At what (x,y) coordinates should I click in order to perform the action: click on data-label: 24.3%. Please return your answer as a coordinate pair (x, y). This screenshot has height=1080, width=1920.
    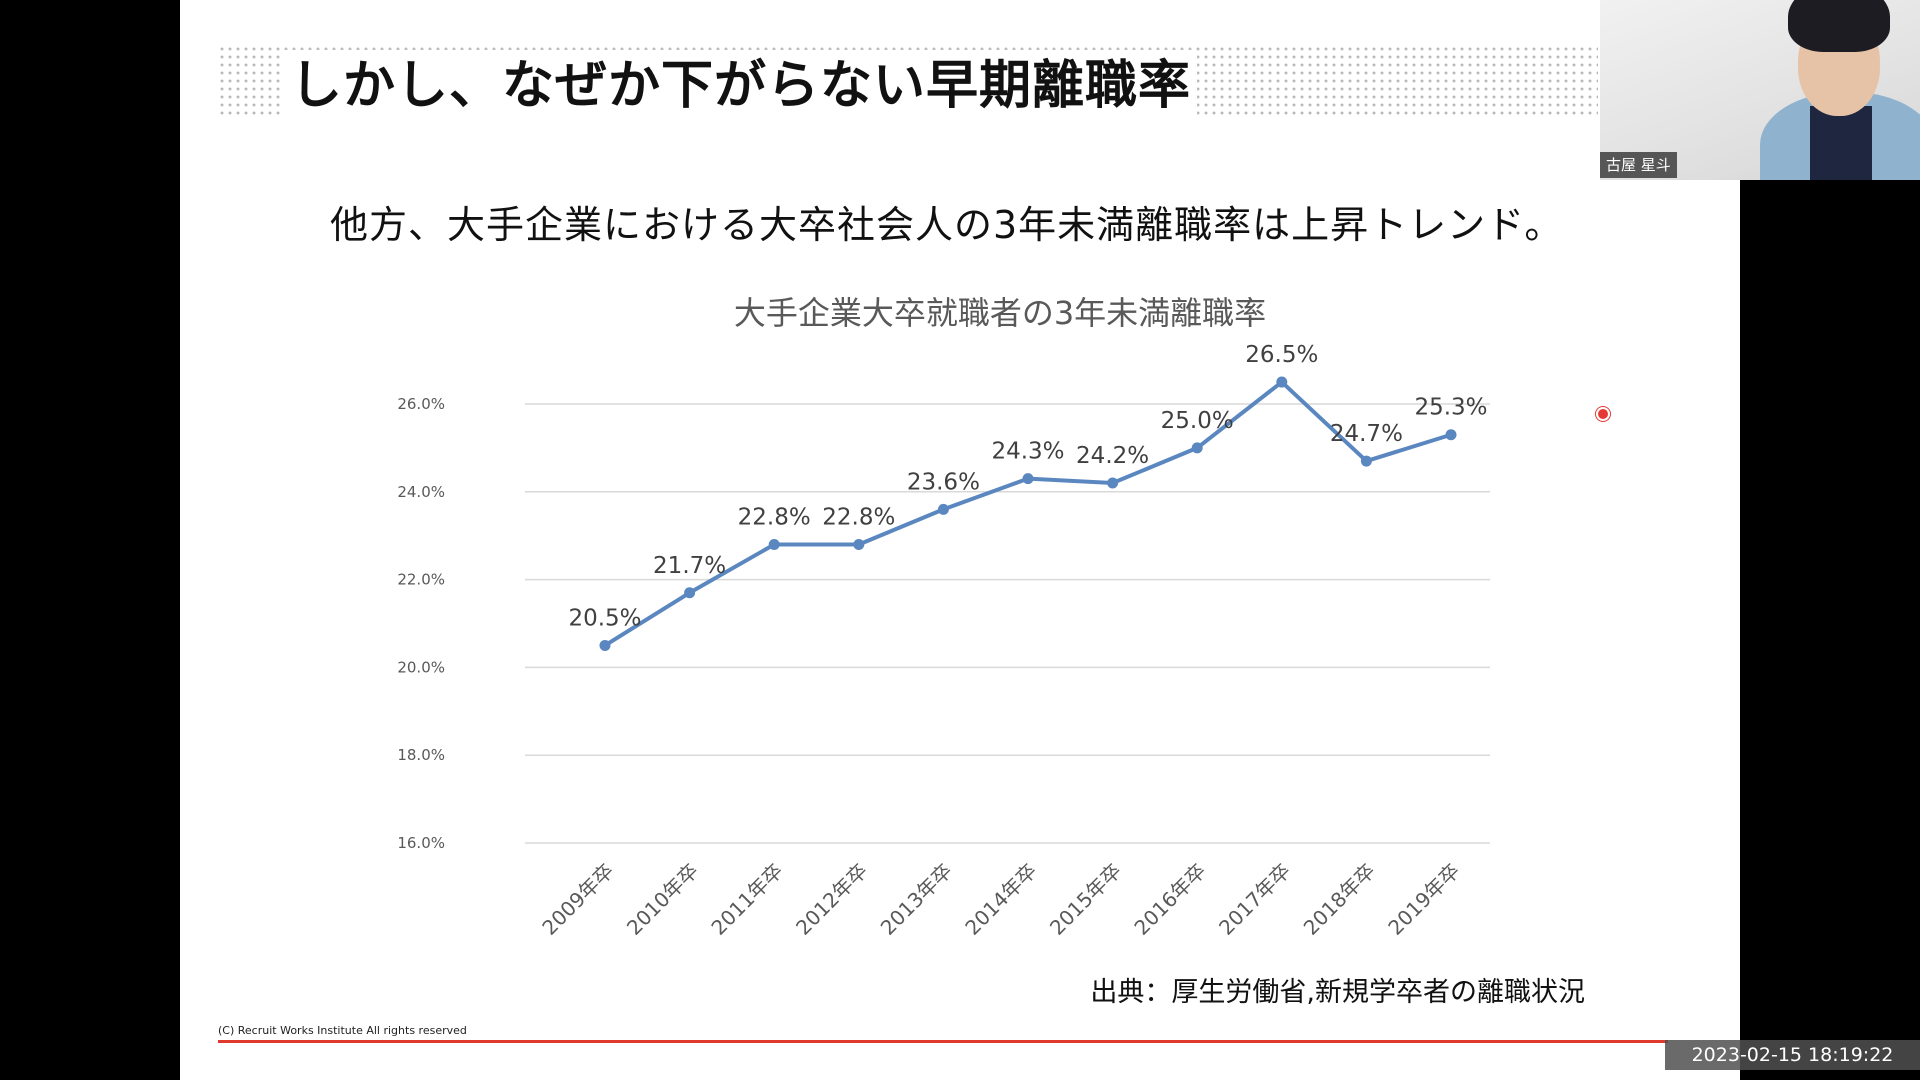
    Looking at the image, I should click on (1027, 452).